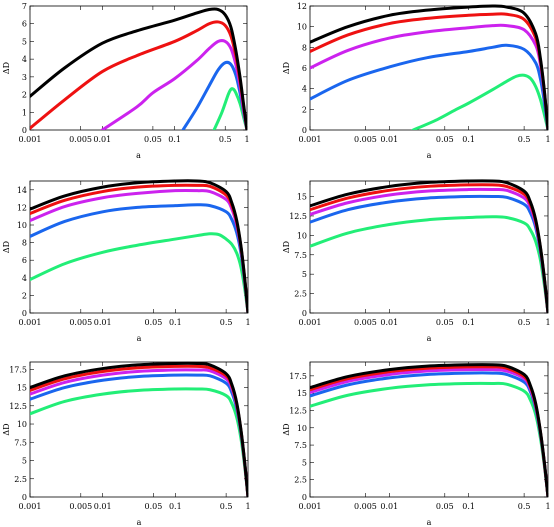 The width and height of the screenshot is (554, 527). Describe the element at coordinates (22, 190) in the screenshot. I see `y-tick-label: 14` at that location.